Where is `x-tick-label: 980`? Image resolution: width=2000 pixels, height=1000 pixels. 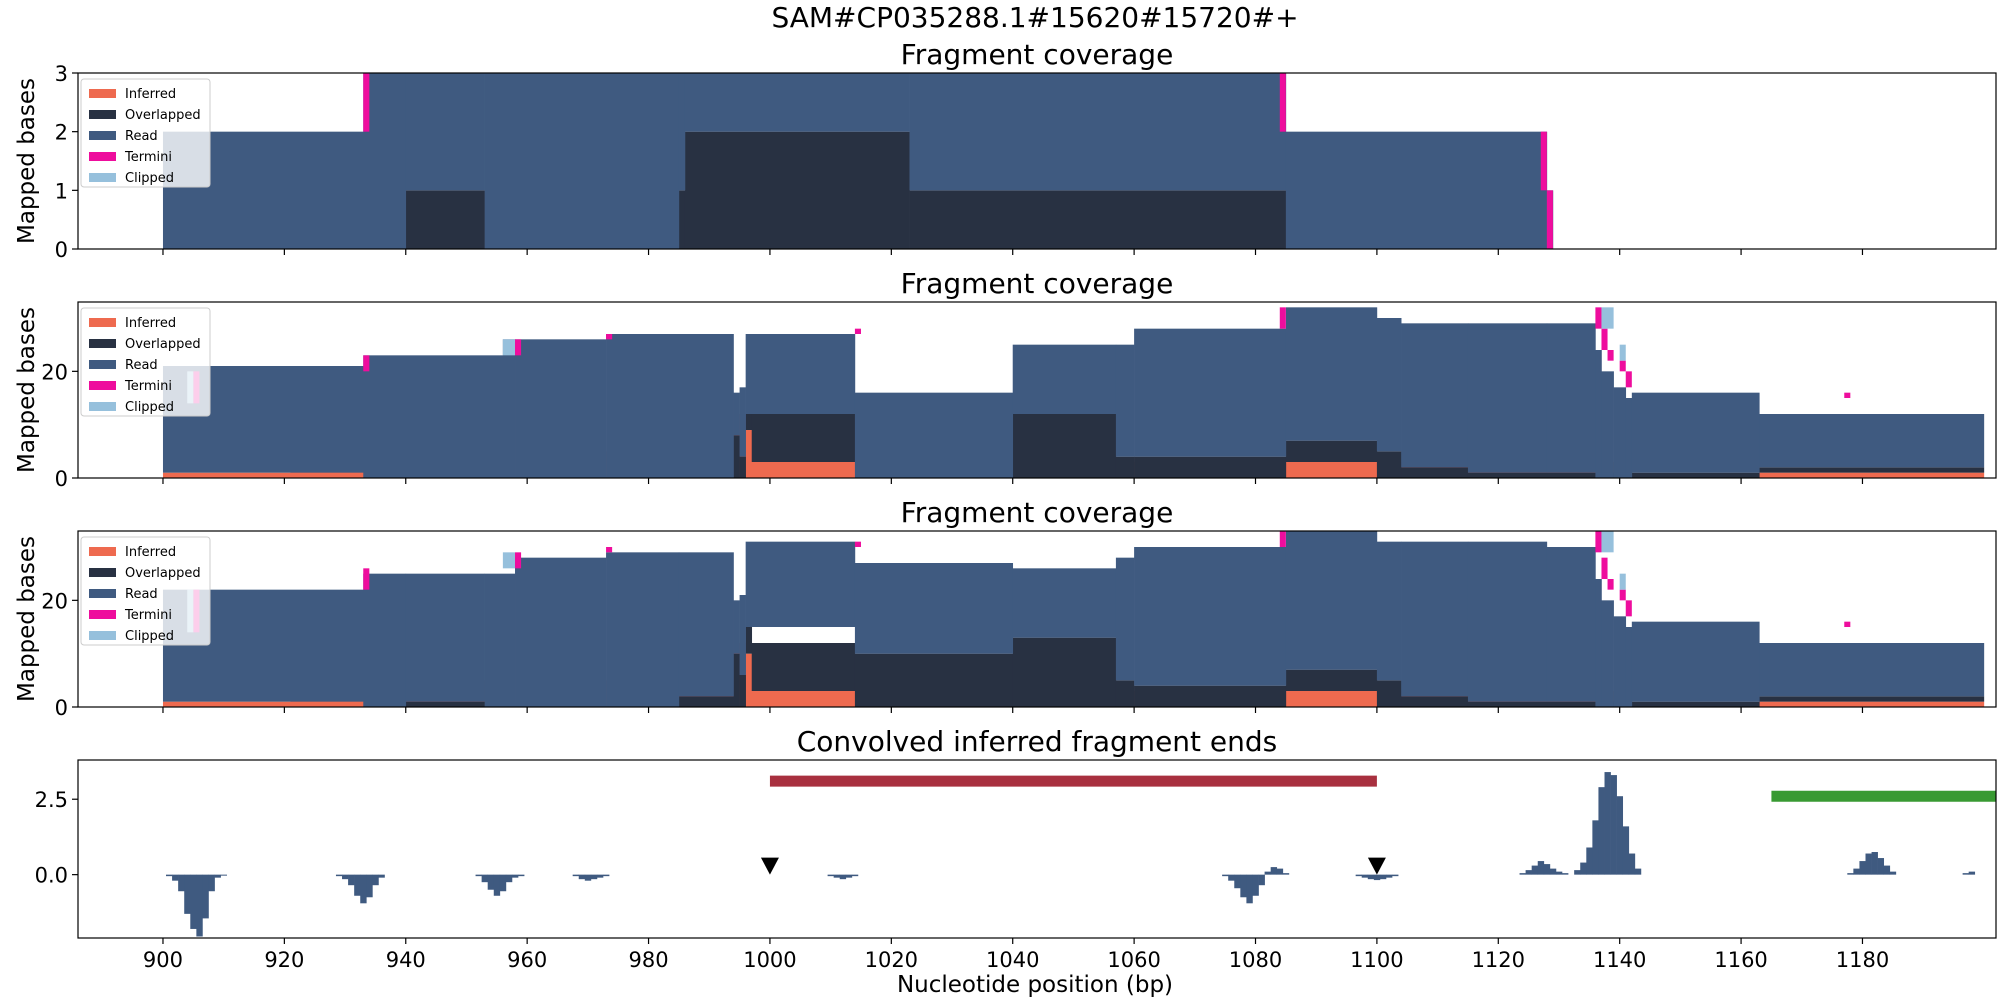
x-tick-label: 980 is located at coordinates (648, 960).